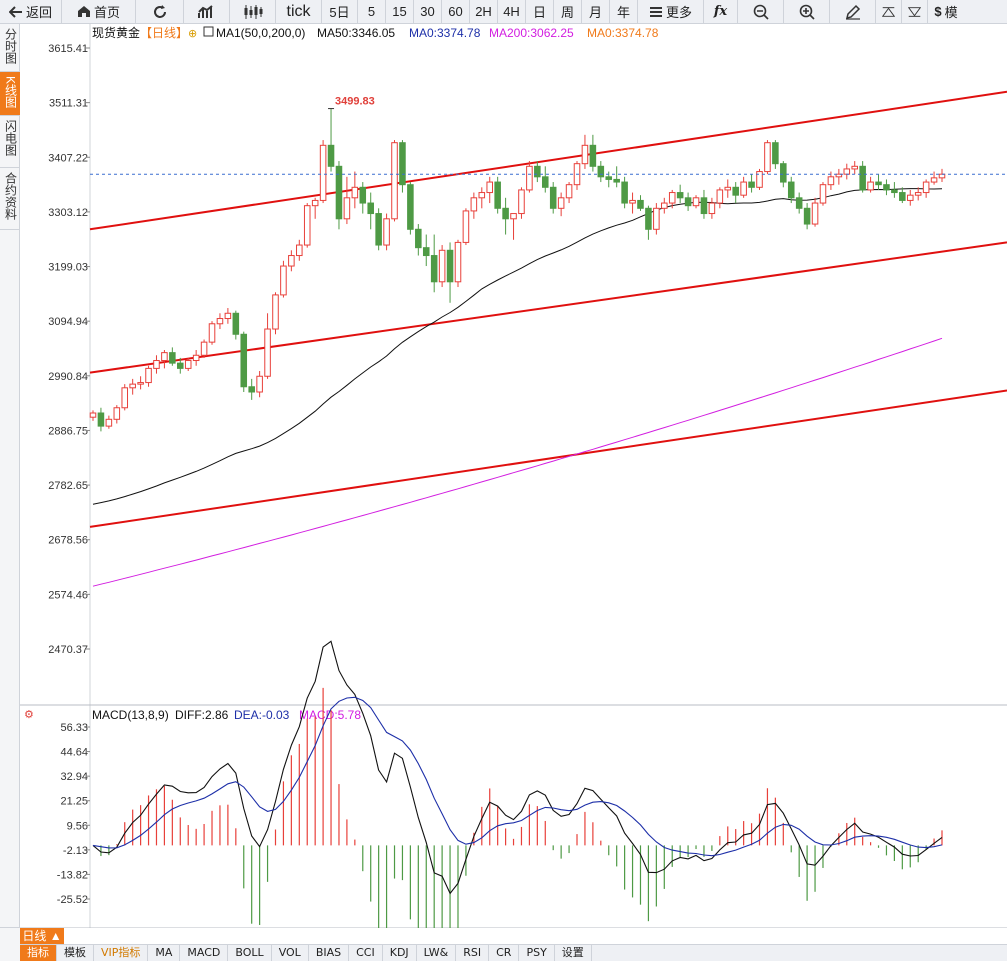  I want to click on zoom-in-button, so click(807, 12).